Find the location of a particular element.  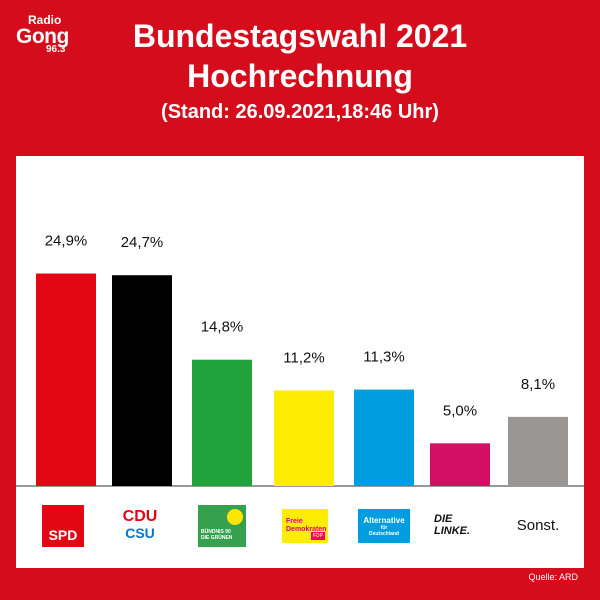

sonstige-label-text: Sonst. is located at coordinates (538, 525).